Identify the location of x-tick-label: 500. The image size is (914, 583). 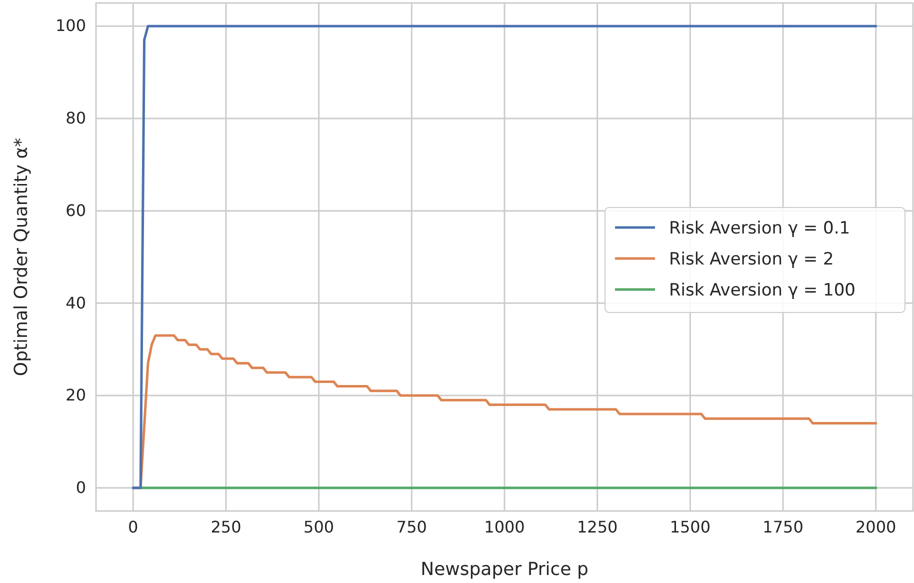
(319, 526).